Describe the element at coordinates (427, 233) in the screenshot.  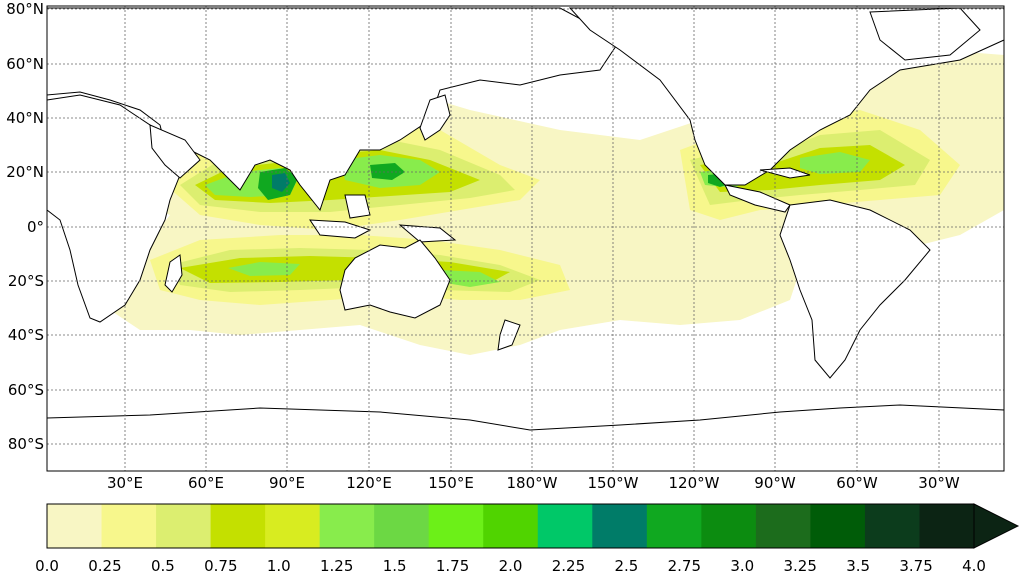
I see `new-guinea` at that location.